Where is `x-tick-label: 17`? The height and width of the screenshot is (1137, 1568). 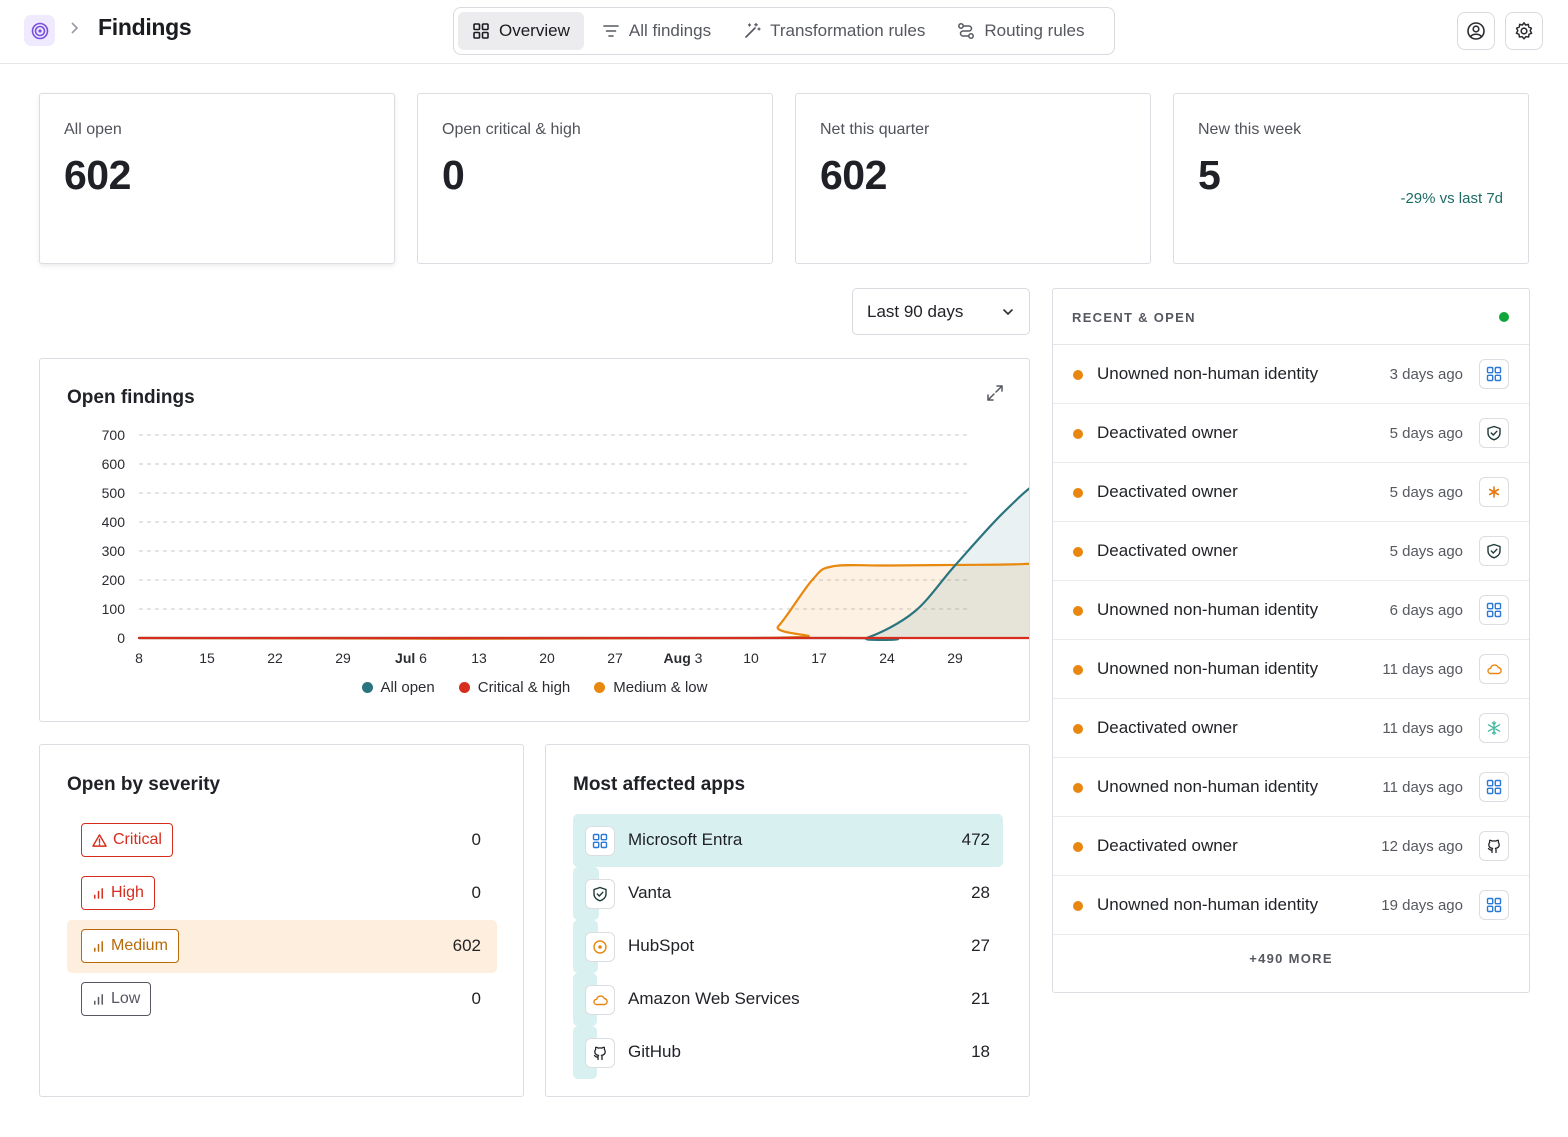
x-tick-label: 17 is located at coordinates (819, 658).